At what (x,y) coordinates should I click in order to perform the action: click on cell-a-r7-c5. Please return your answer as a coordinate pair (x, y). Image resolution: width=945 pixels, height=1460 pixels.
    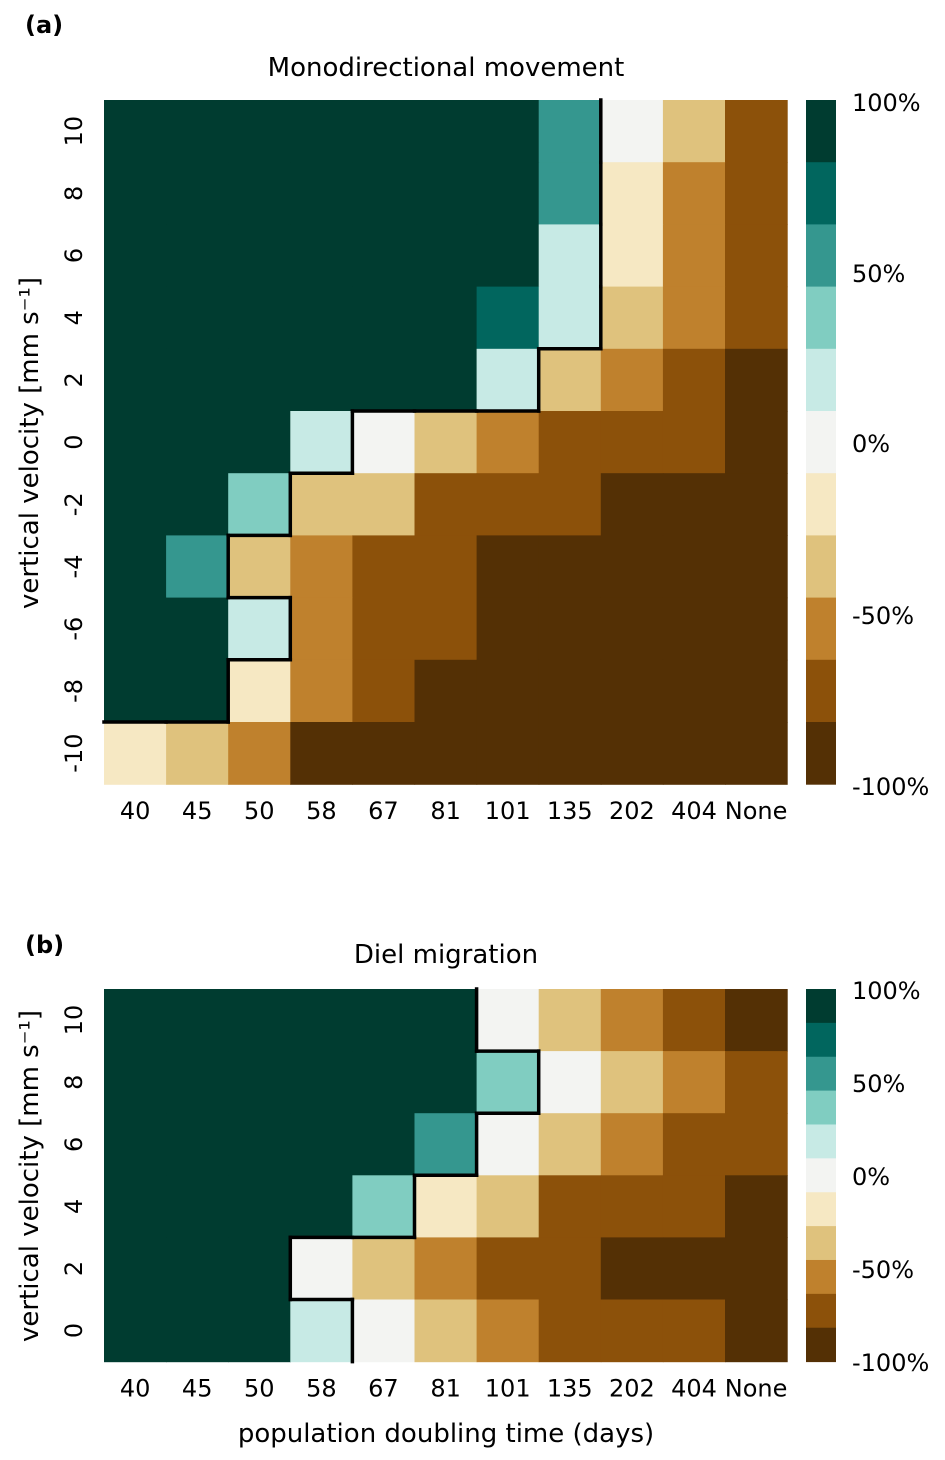
    Looking at the image, I should click on (446, 567).